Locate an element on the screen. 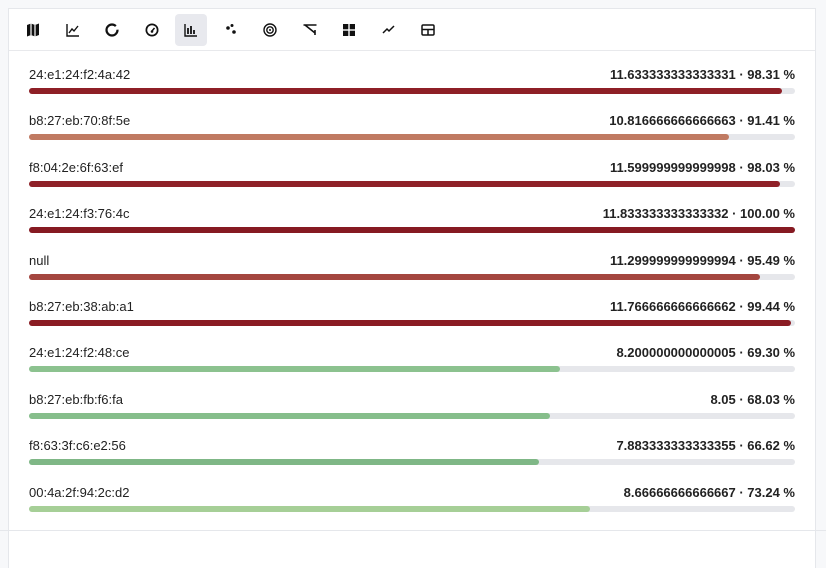  radar-icon is located at coordinates (270, 29).